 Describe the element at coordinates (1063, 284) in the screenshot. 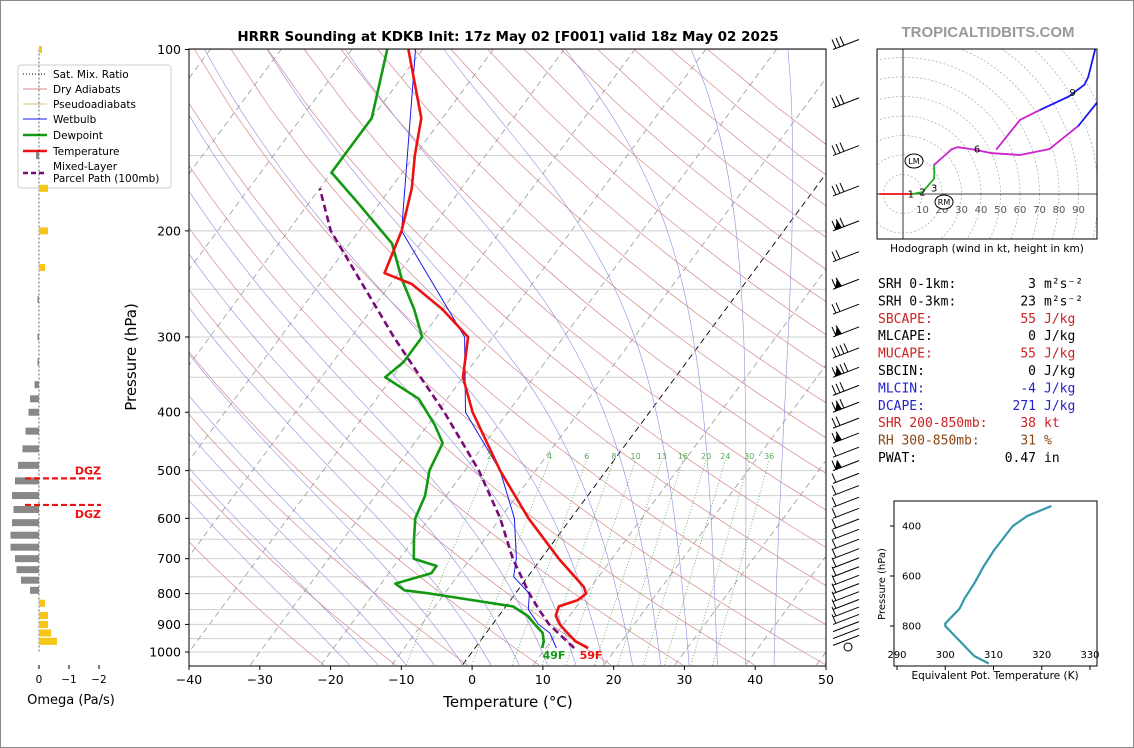

I see `index-unit: m²s⁻²` at that location.